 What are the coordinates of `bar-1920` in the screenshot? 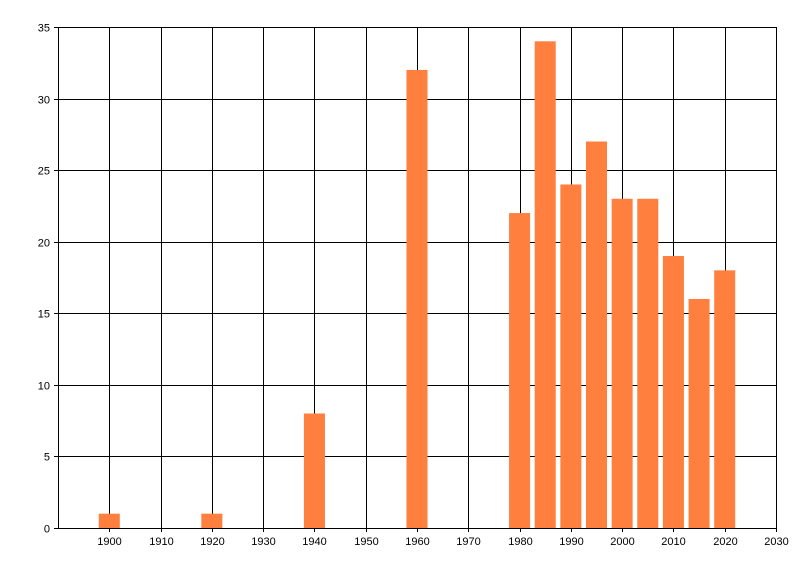 It's located at (212, 520).